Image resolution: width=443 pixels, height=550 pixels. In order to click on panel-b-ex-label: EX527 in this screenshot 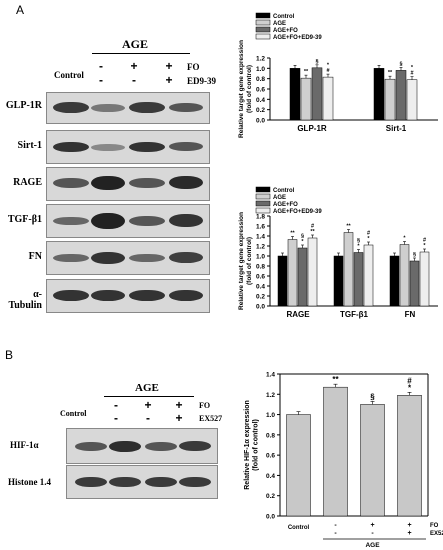, I will do `click(211, 418)`.